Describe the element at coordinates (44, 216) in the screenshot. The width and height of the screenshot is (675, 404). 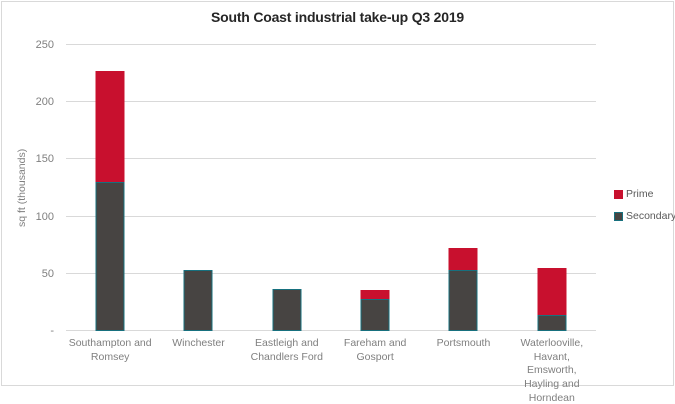
I see `y-tick-label: 100` at that location.